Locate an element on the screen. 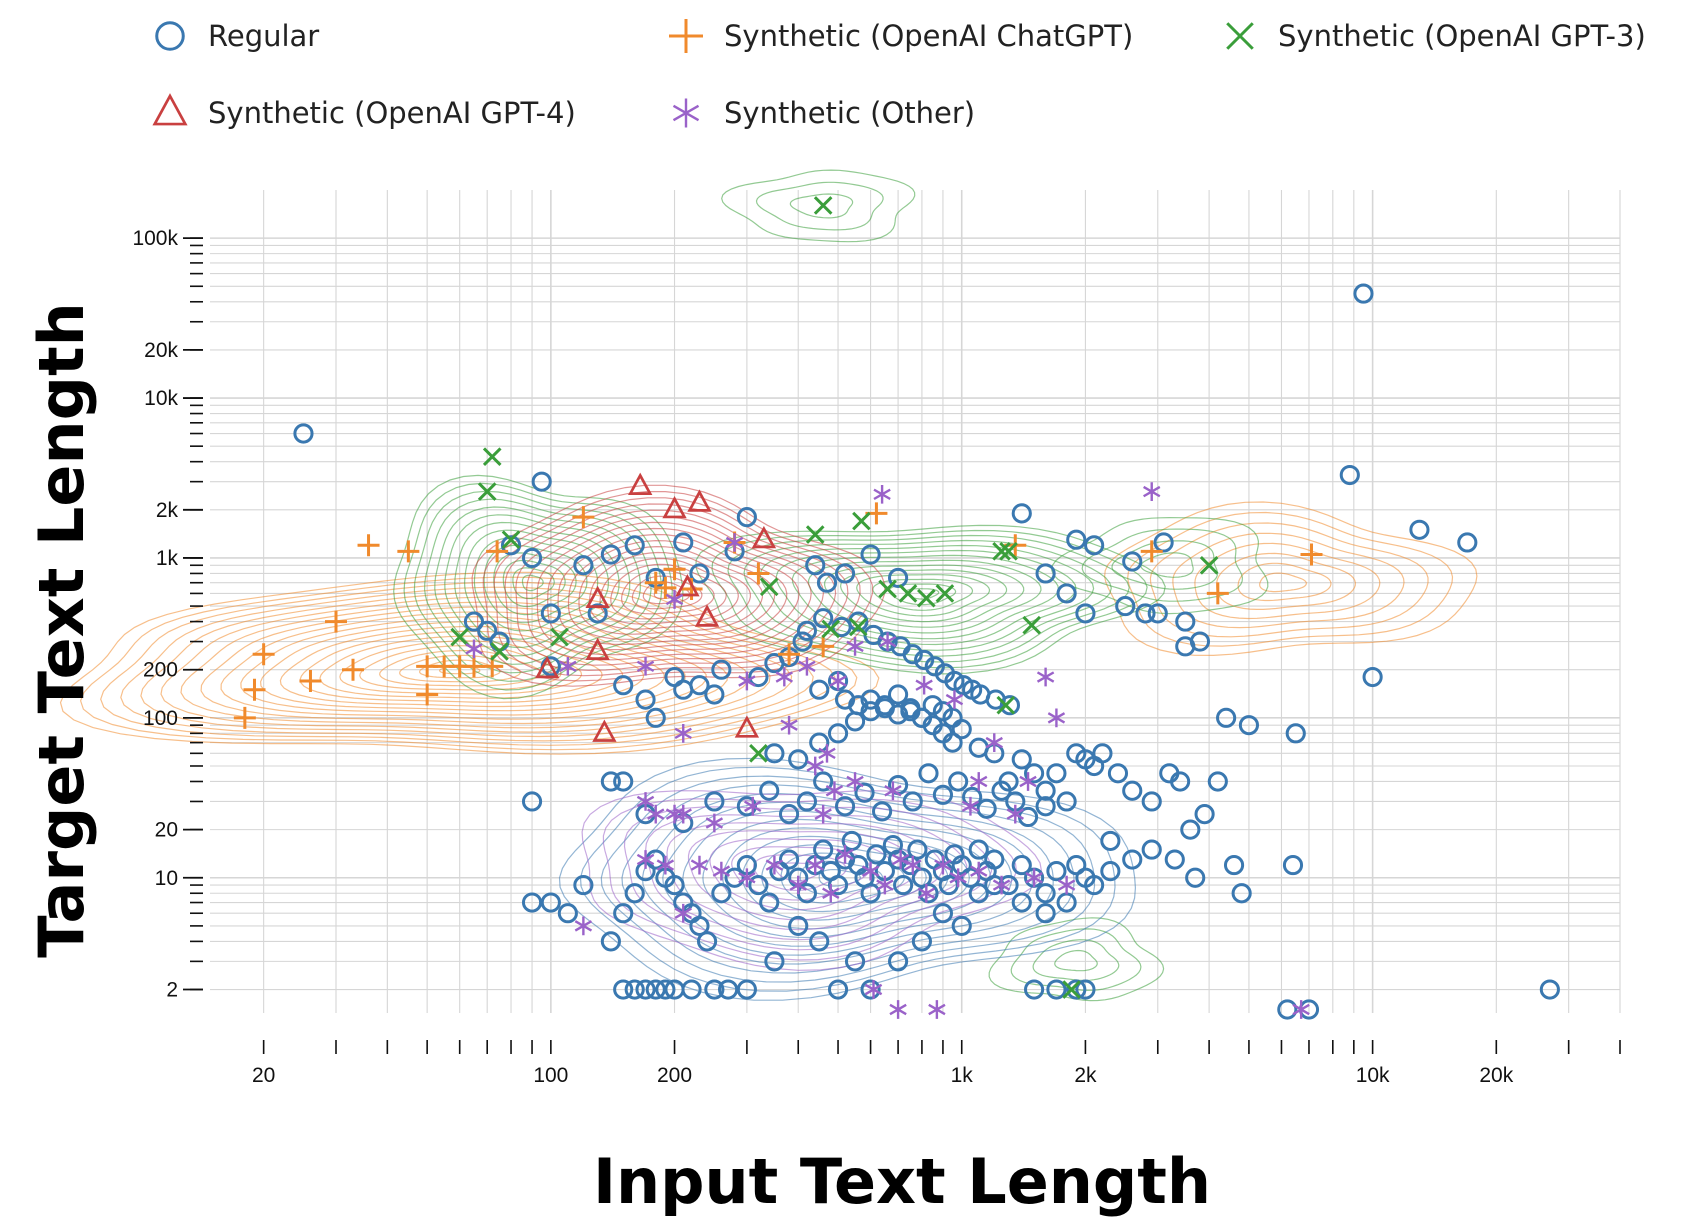 The width and height of the screenshot is (1682, 1226). legend-label: Synthetic (OpenAI GPT-3) is located at coordinates (1462, 36).